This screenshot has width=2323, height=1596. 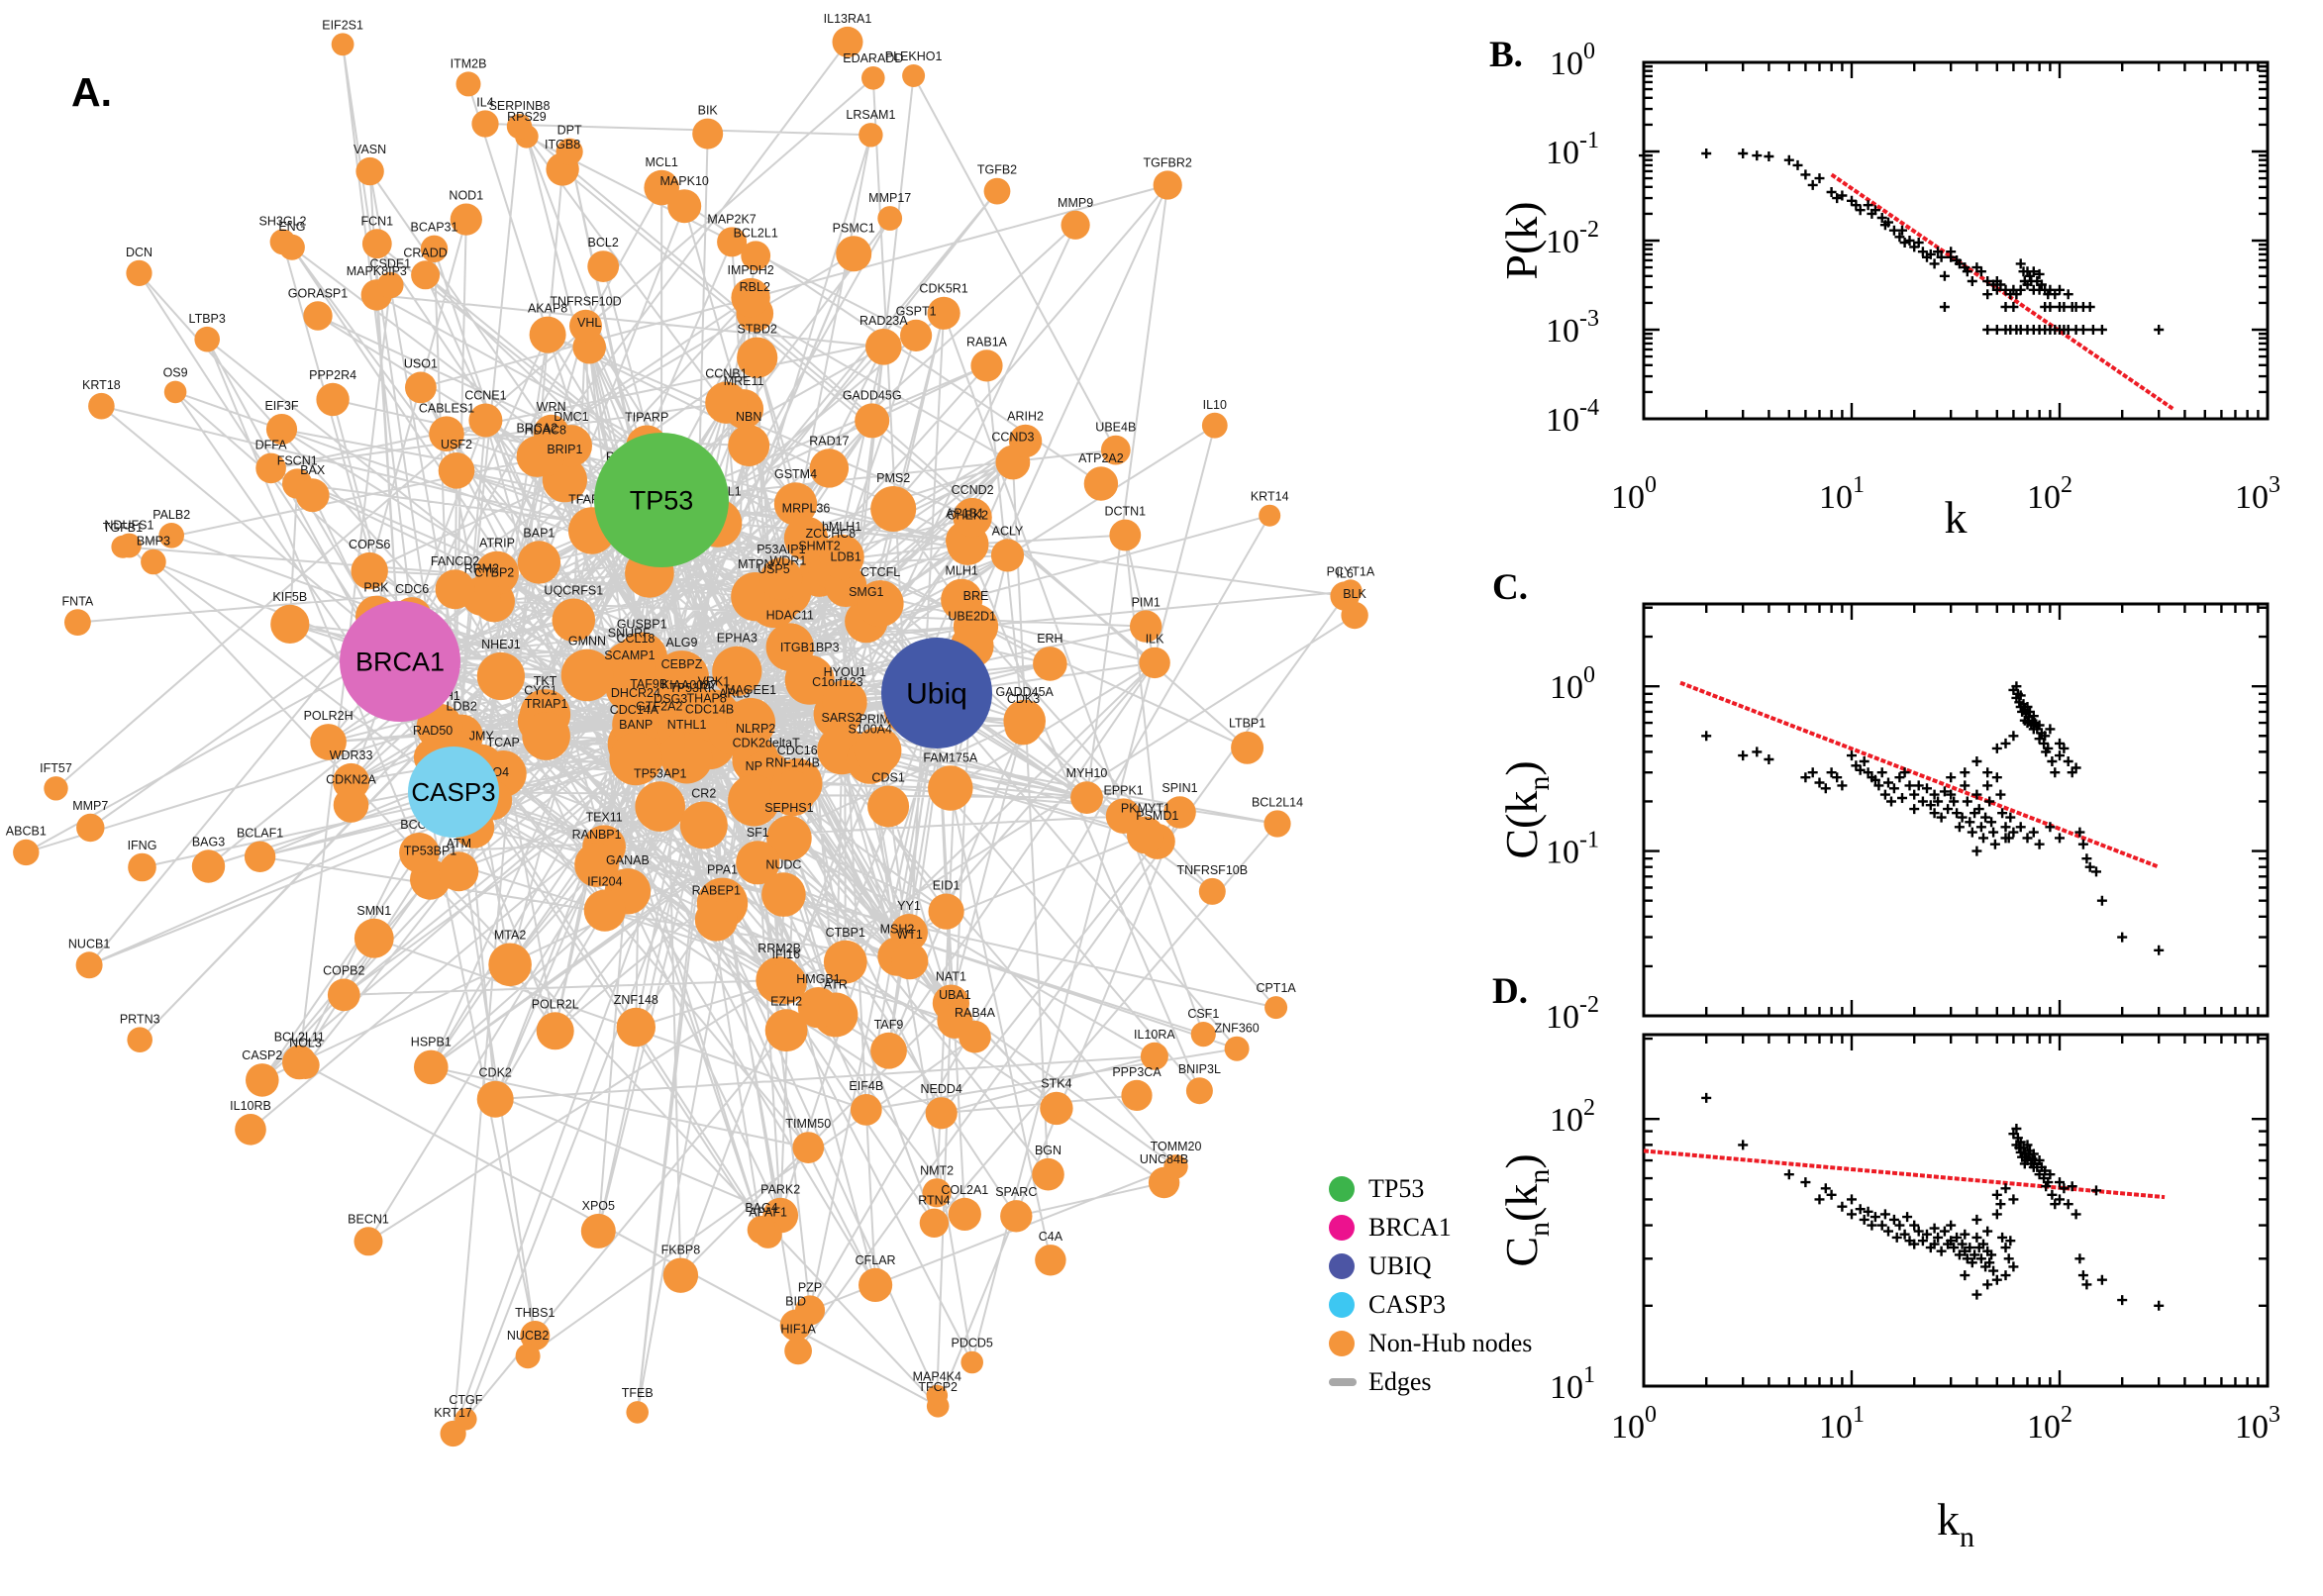 What do you see at coordinates (589, 323) in the screenshot?
I see `node-label: VHL` at bounding box center [589, 323].